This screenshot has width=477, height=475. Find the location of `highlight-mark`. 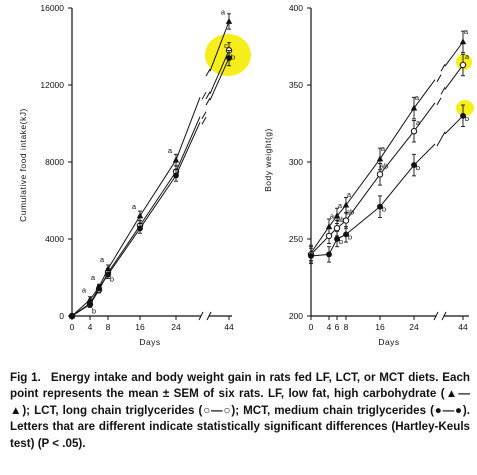

highlight-mark is located at coordinates (228, 55).